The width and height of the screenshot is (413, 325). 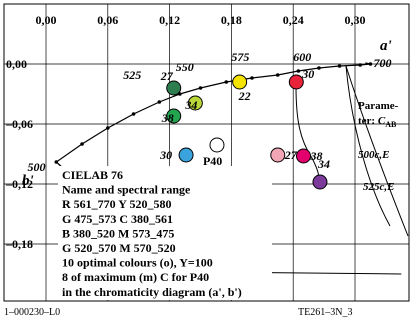 What do you see at coordinates (383, 63) in the screenshot?
I see `chart-label: 700` at bounding box center [383, 63].